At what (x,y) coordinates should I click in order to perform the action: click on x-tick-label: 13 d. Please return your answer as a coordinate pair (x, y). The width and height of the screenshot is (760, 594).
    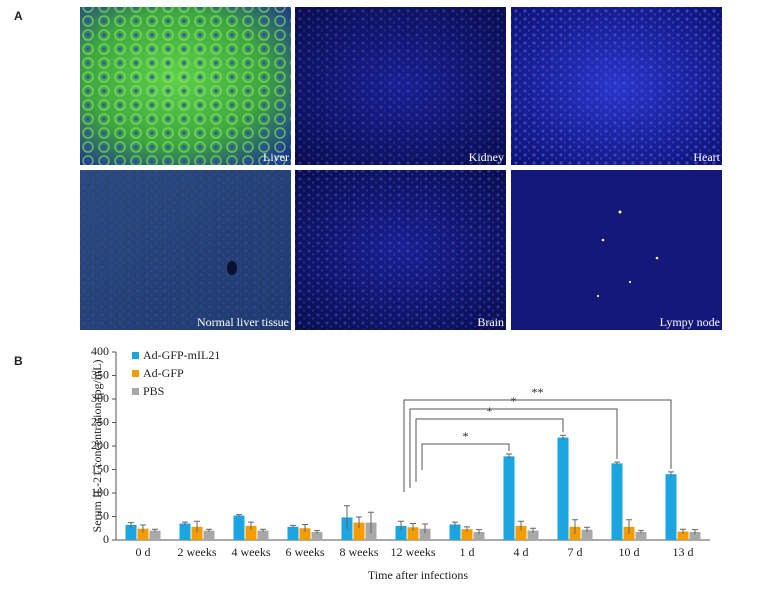
    Looking at the image, I should click on (683, 552).